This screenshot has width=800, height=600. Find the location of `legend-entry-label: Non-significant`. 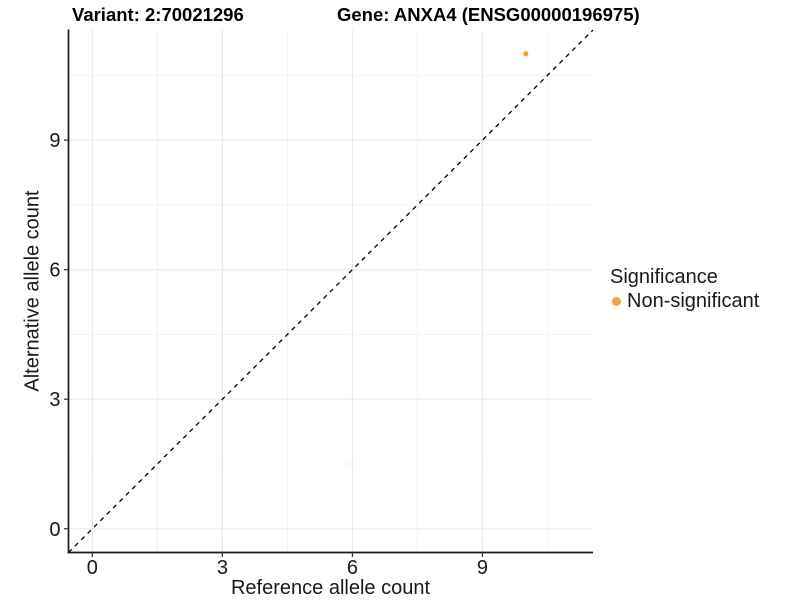

legend-entry-label: Non-significant is located at coordinates (693, 301).